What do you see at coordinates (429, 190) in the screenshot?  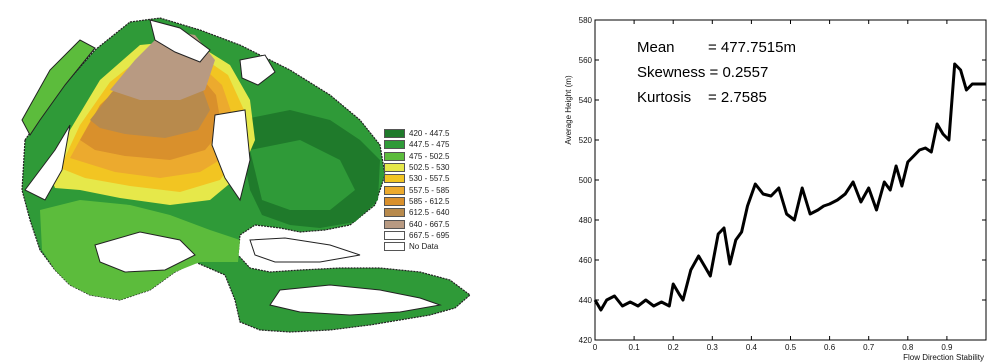 I see `legend-label: 557.5 - 585` at bounding box center [429, 190].